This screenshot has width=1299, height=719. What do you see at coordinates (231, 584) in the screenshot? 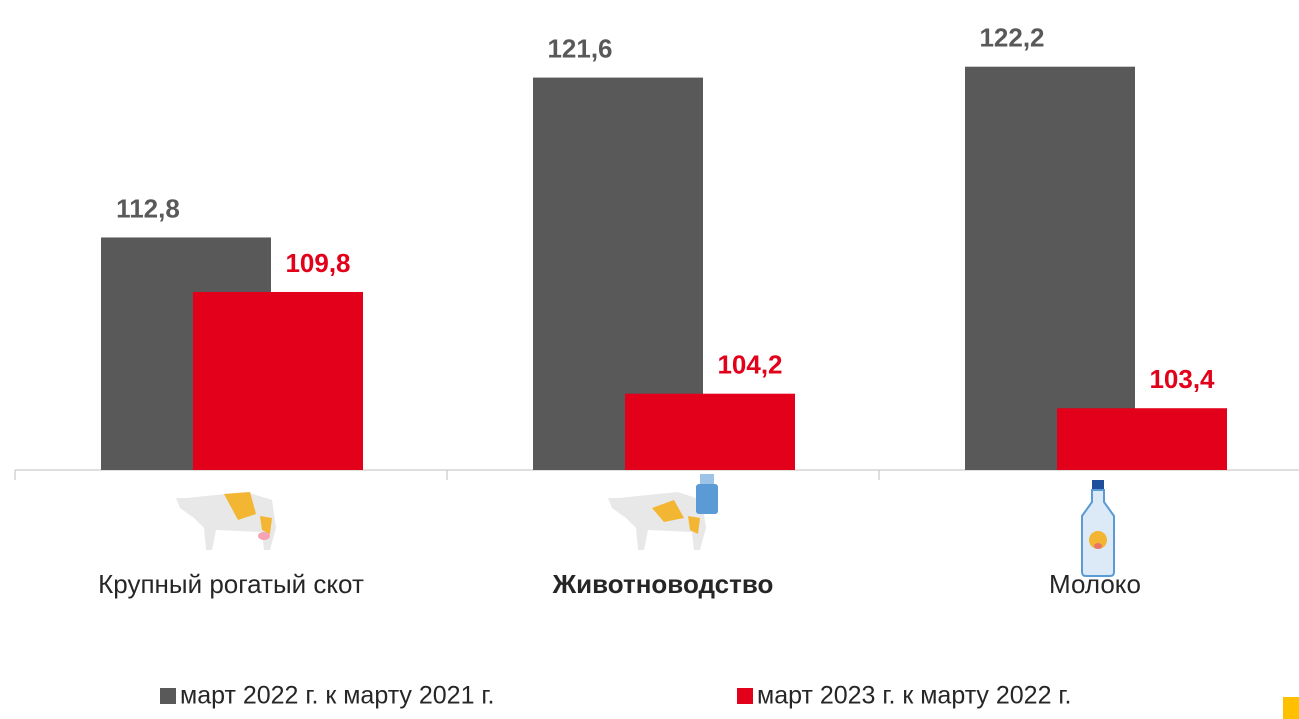
I see `x-tick-label: Крупный рогатый скот` at bounding box center [231, 584].